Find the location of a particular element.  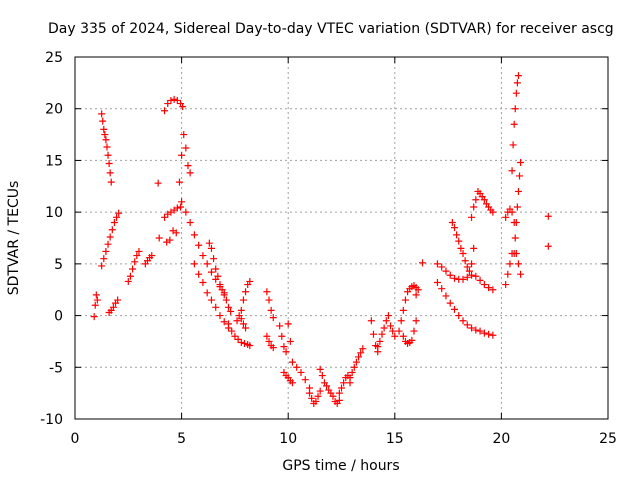

series-arc-14.5h is located at coordinates (386, 331).